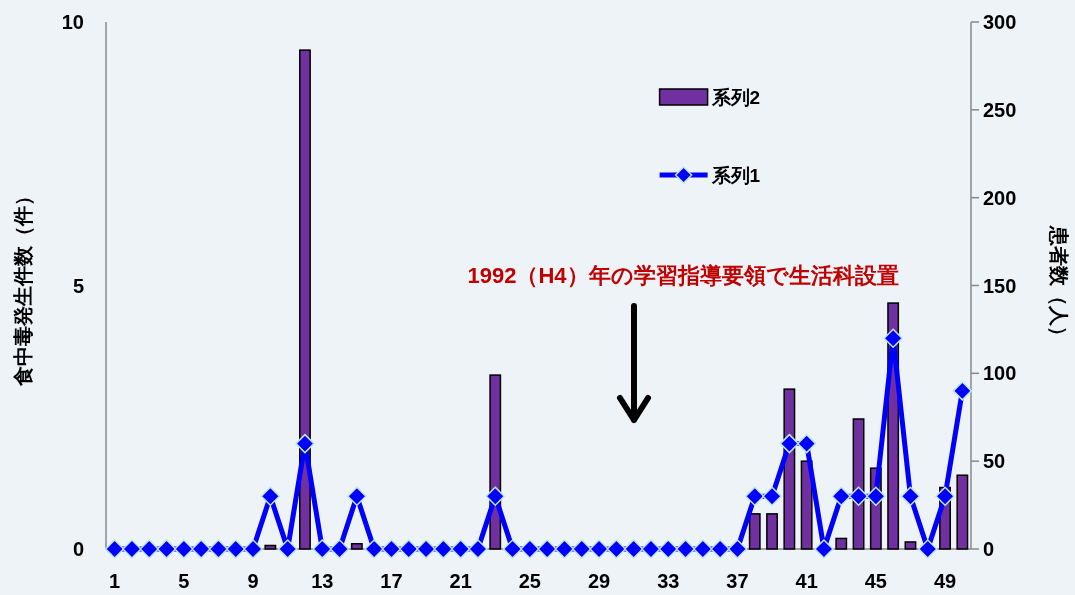 This screenshot has height=595, width=1075. Describe the element at coordinates (460, 581) in the screenshot. I see `x-tick-label: 21` at that location.